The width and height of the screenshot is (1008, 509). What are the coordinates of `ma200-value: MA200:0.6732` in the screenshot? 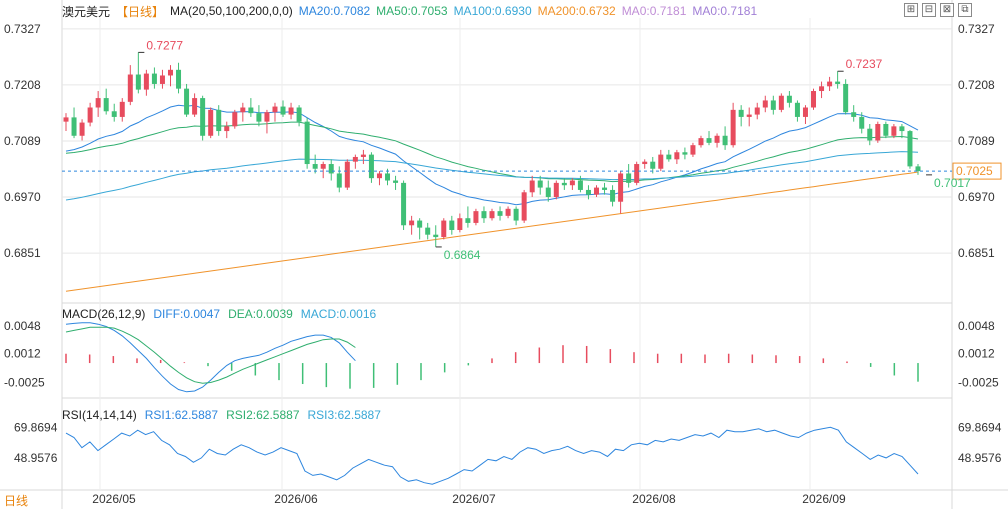 It's located at (576, 11).